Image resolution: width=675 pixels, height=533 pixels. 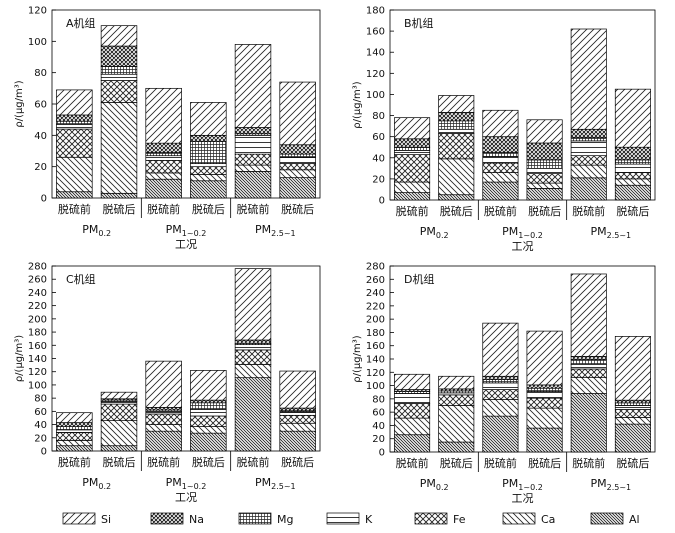 What do you see at coordinates (419, 23) in the screenshot?
I see `panel-title: B机组` at bounding box center [419, 23].